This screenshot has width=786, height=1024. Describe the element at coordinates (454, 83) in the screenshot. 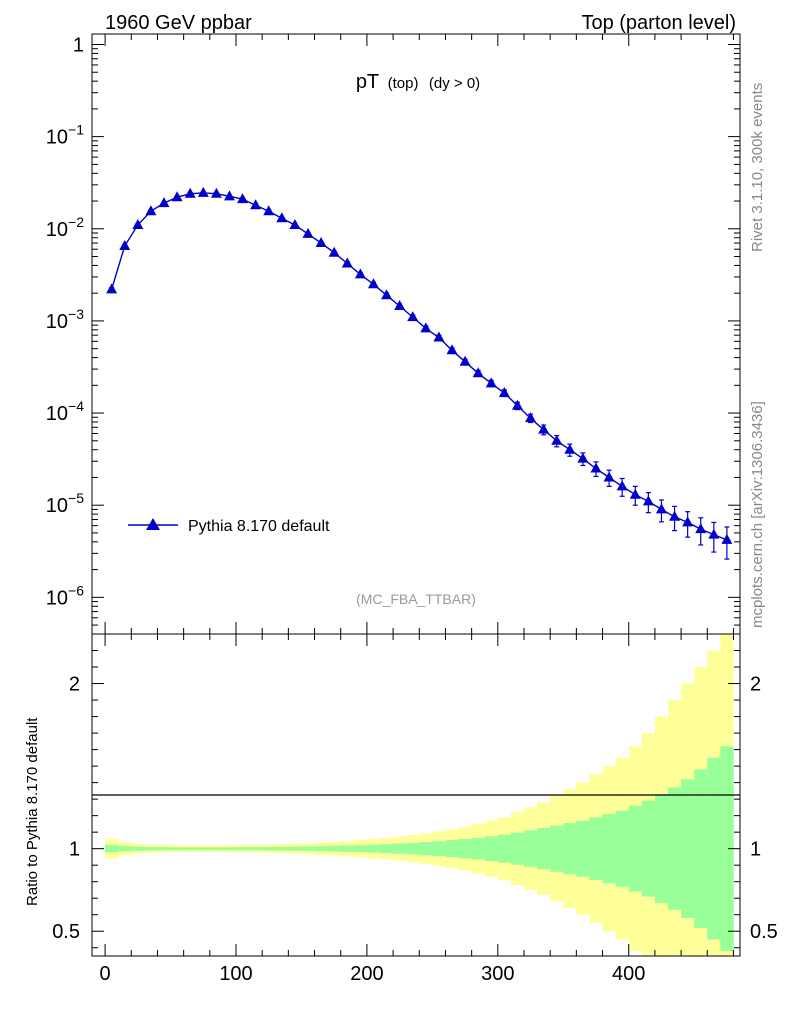

I see `plot-title-sub2: (dy > 0)` at that location.